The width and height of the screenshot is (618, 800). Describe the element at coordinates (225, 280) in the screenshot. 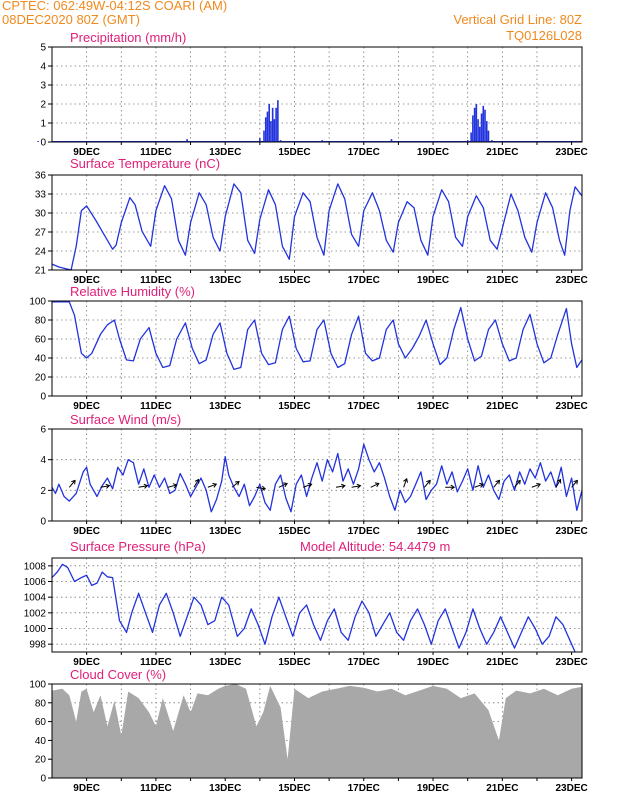

I see `temperature-xtick-label: 13DEC` at that location.